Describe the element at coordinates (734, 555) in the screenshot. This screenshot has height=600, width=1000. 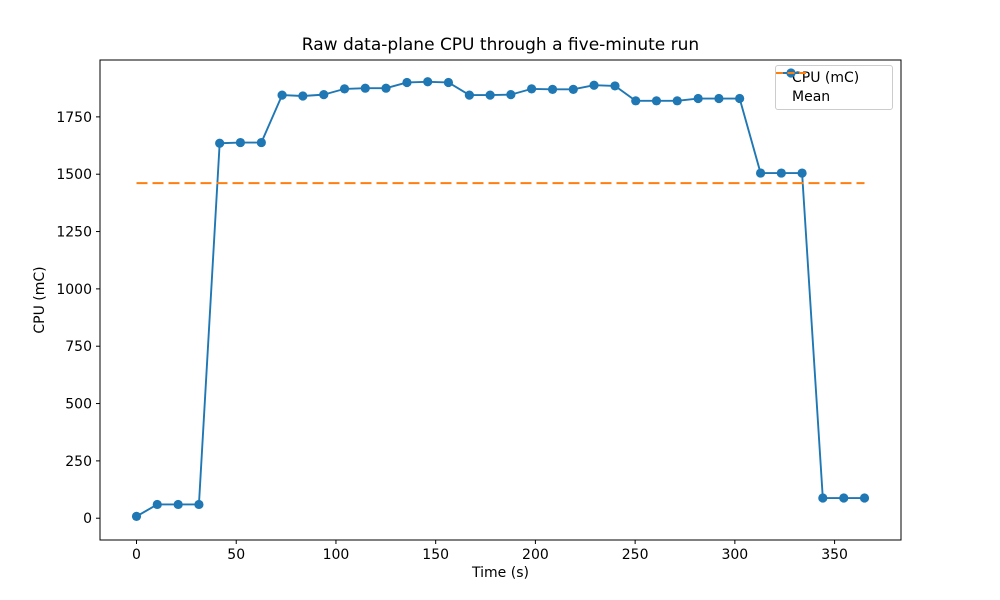
I see `x-tick-label: 300` at that location.